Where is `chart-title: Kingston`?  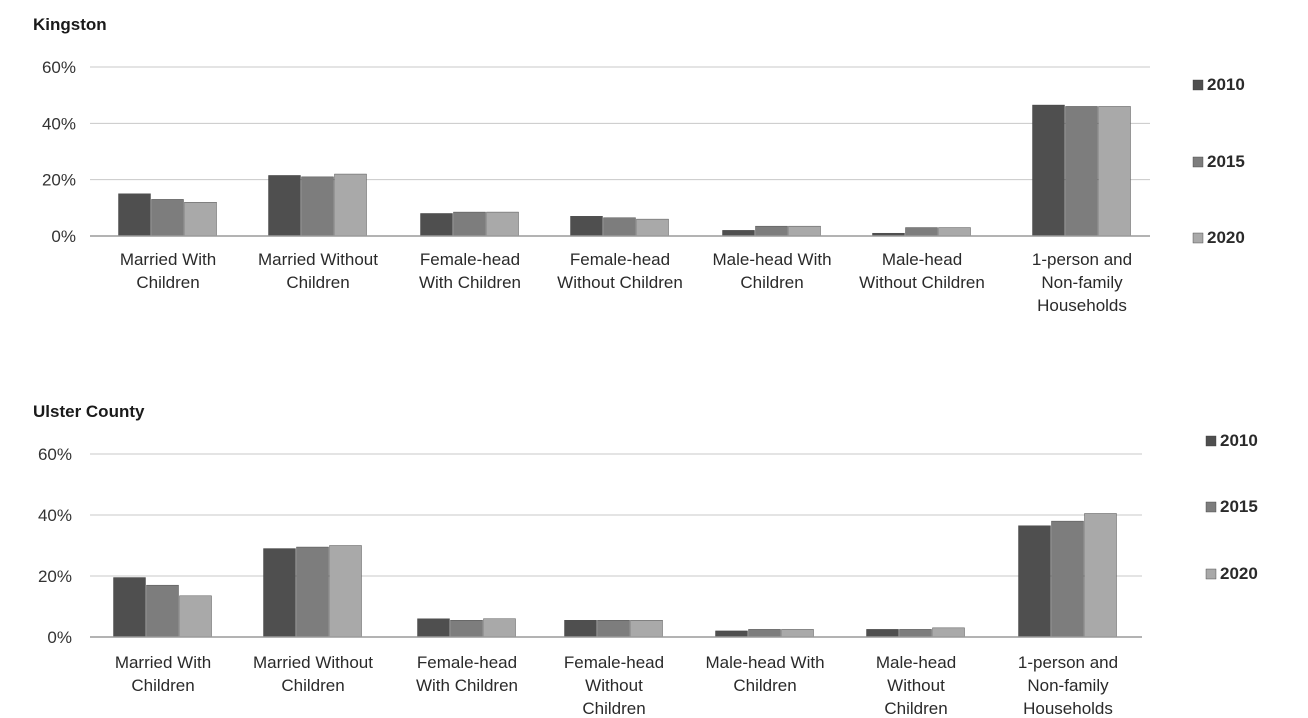
chart-title: Kingston is located at coordinates (70, 24).